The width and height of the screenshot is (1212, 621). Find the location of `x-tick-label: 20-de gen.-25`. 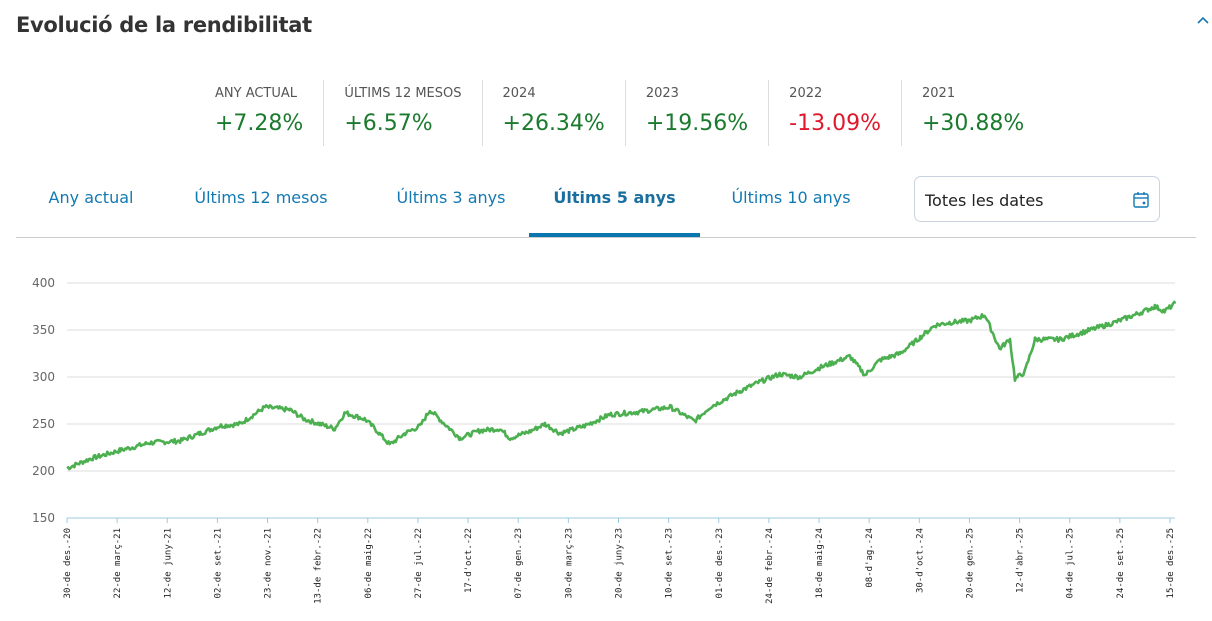

x-tick-label: 20-de gen.-25 is located at coordinates (970, 563).